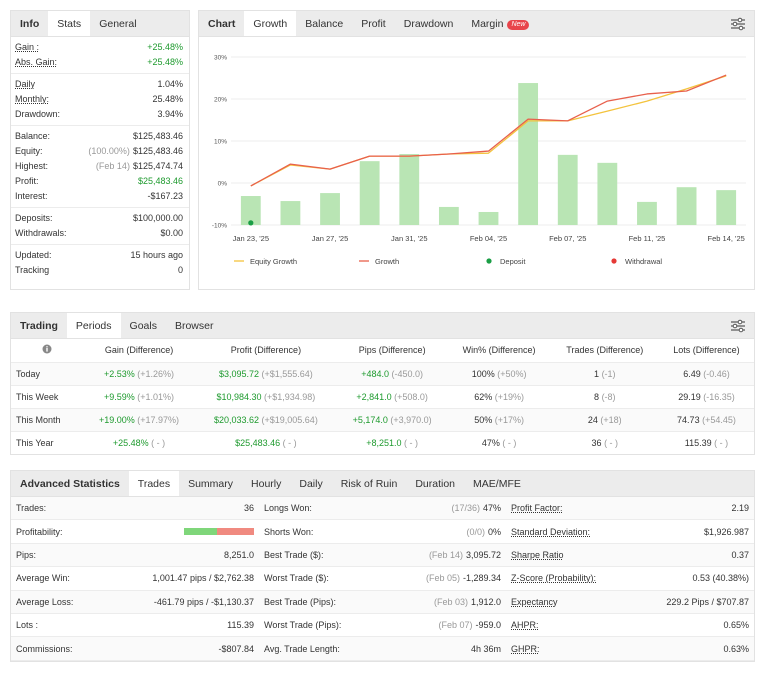 The height and width of the screenshot is (680, 768). What do you see at coordinates (483, 554) in the screenshot?
I see `stat-value: 3,095.72` at bounding box center [483, 554].